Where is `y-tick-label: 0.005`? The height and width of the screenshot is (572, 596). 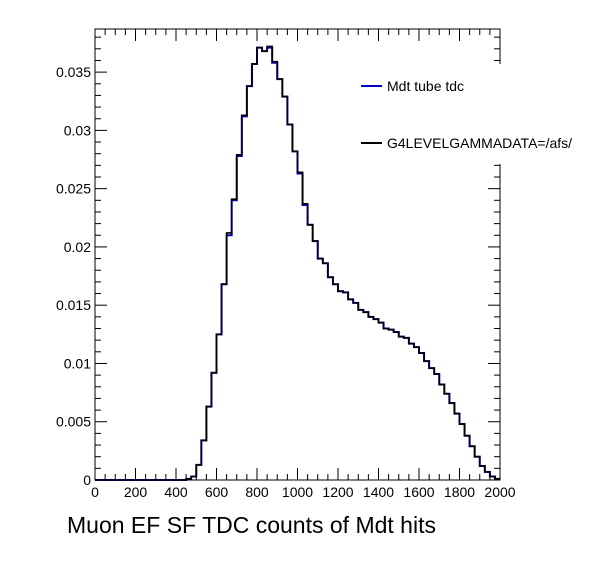 y-tick-label: 0.005 is located at coordinates (73, 422).